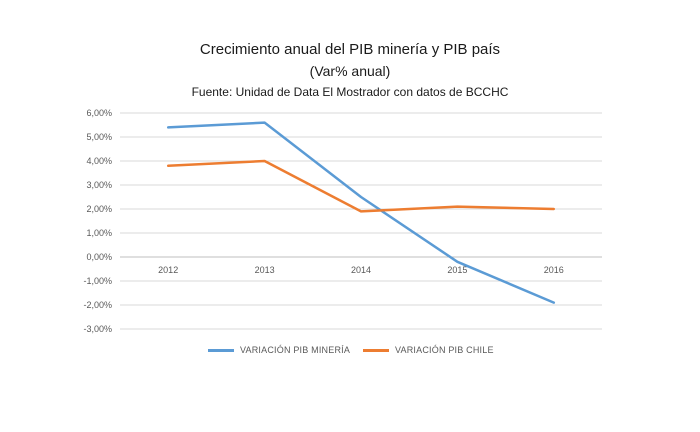 This screenshot has width=700, height=432. Describe the element at coordinates (376, 350) in the screenshot. I see `legend-swatch-chile` at that location.